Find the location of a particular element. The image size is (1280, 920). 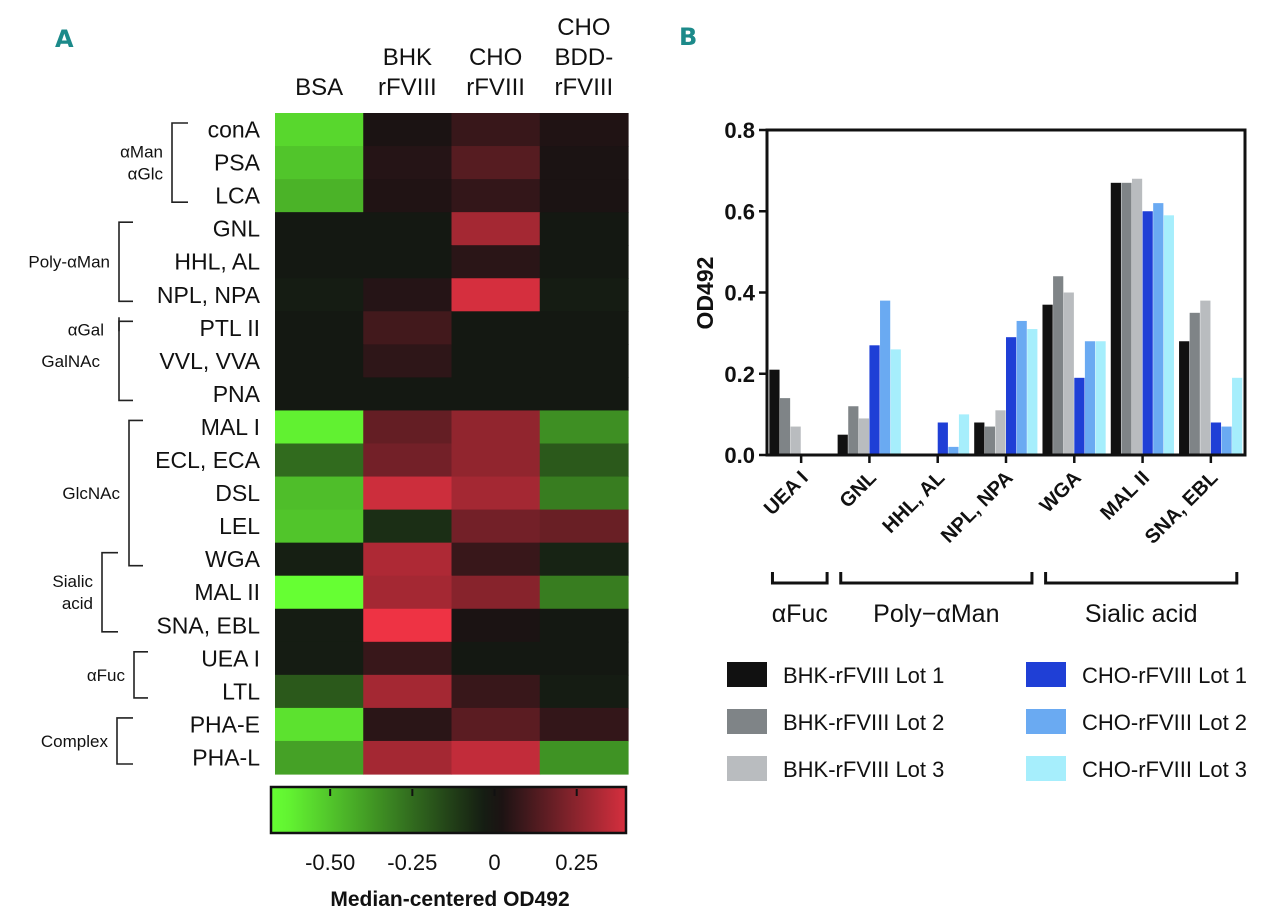

row-label-pha-e: PHA-E is located at coordinates (225, 724).